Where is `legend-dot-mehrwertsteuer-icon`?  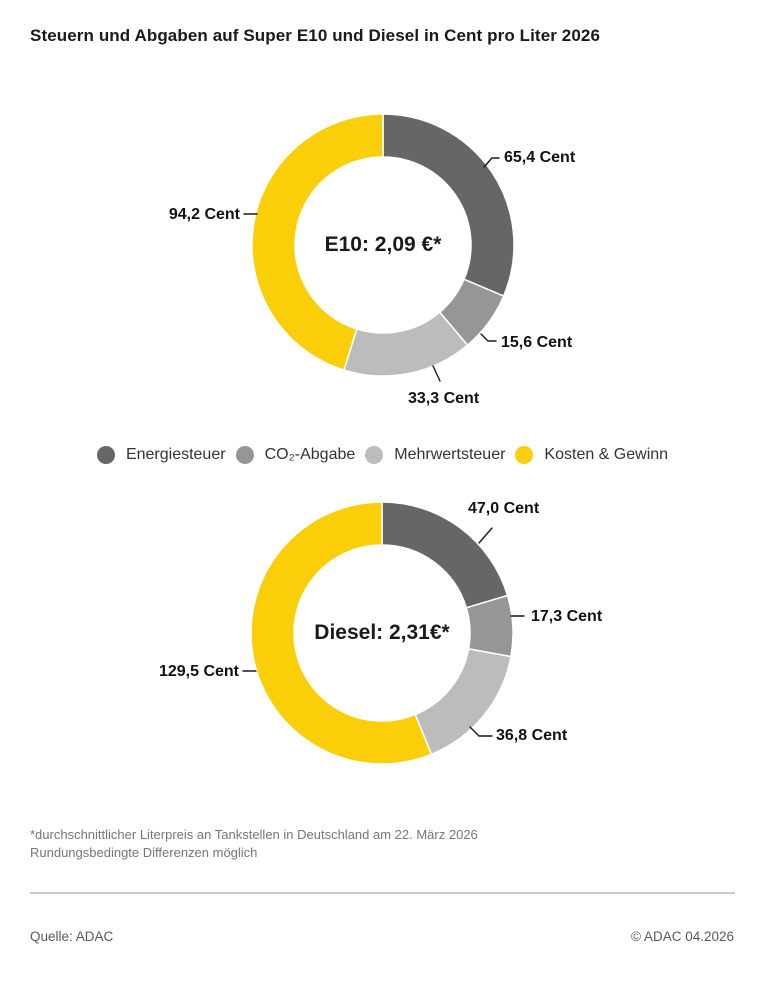
legend-dot-mehrwertsteuer-icon is located at coordinates (374, 455).